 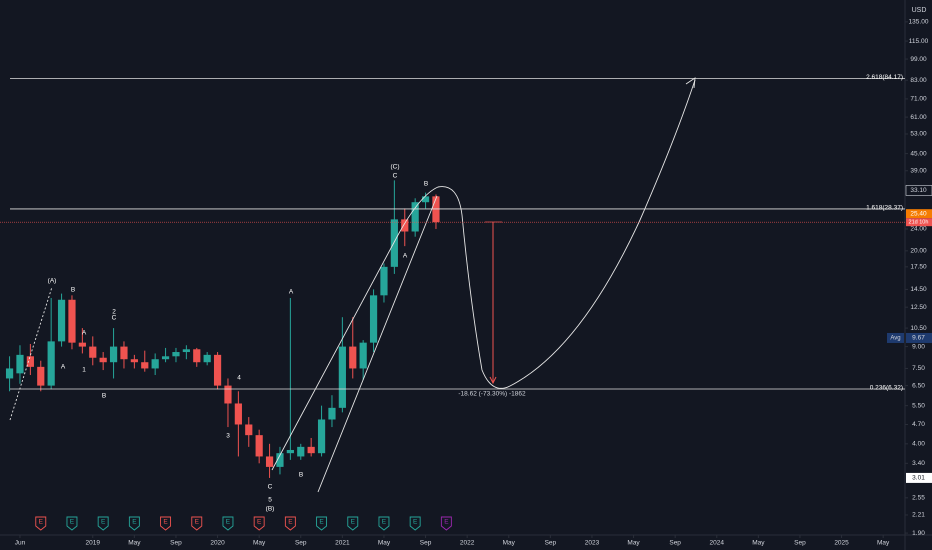 I want to click on measure-label: -18.62 (-73.30%) -1862, so click(x=492, y=394).